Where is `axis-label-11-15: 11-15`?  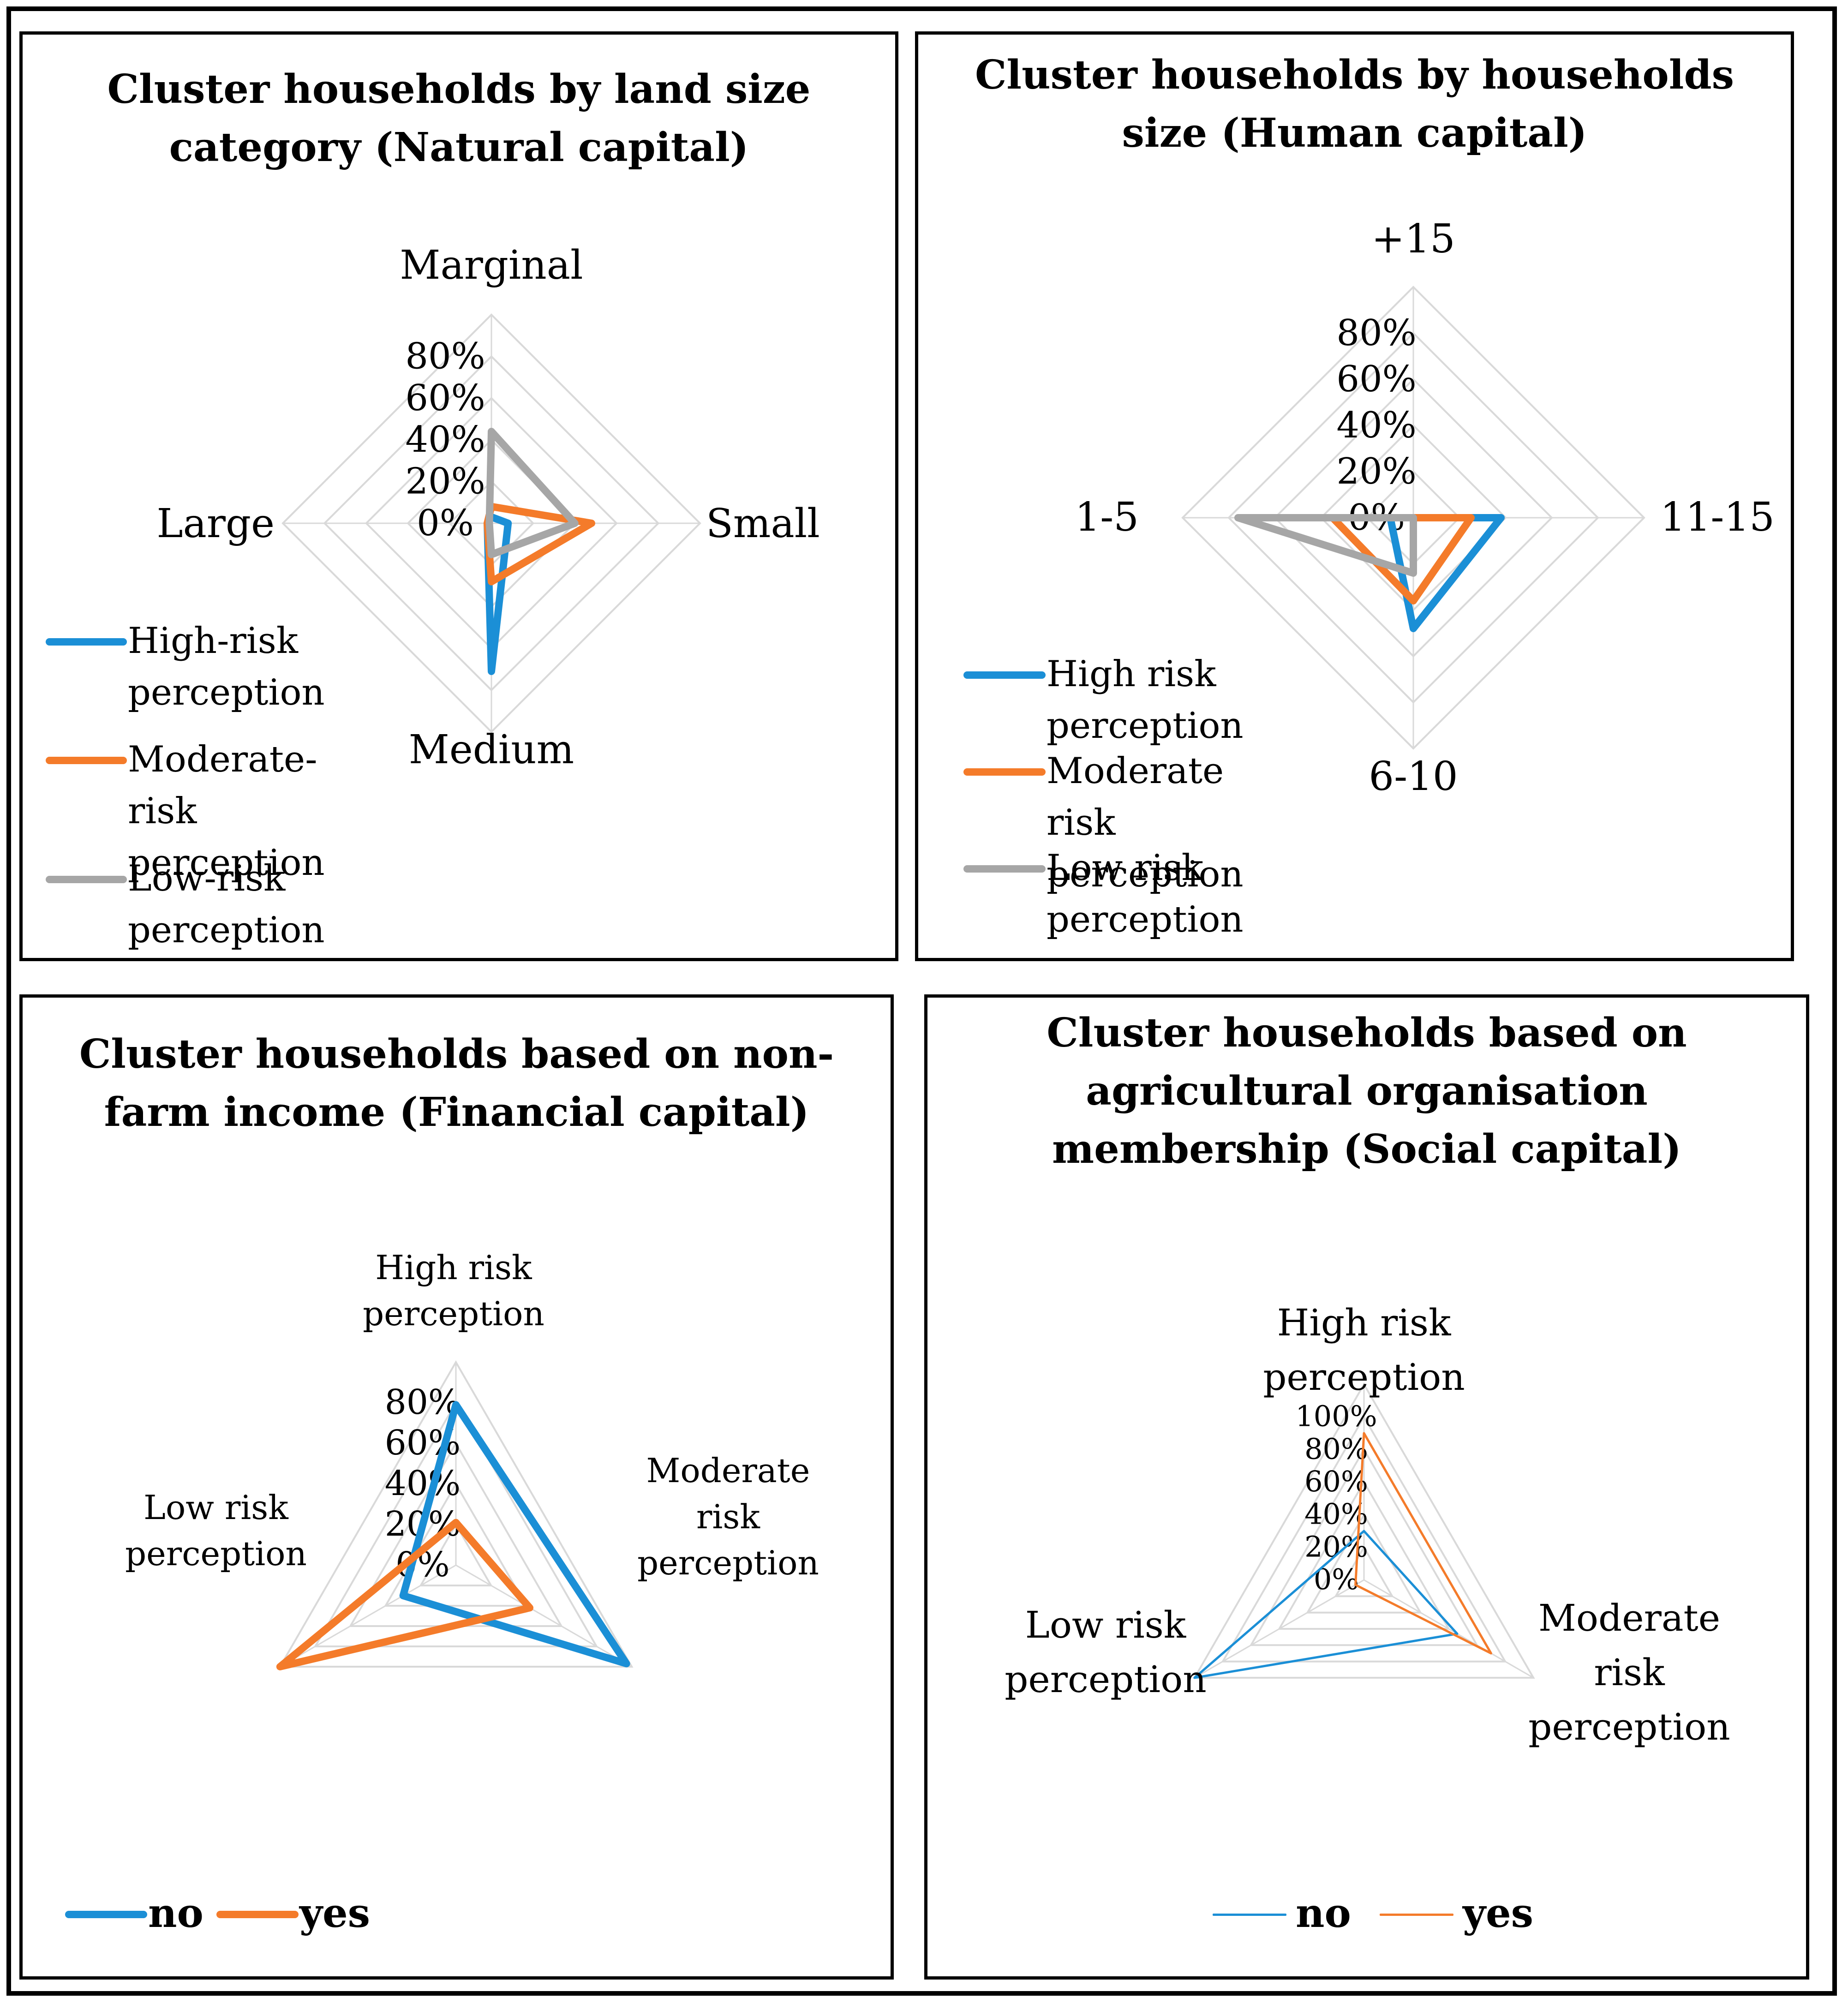 axis-label-11-15: 11-15 is located at coordinates (1717, 517).